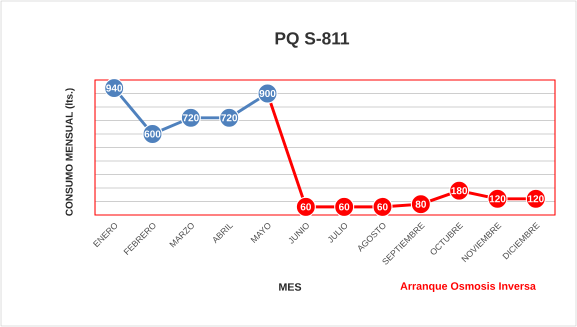 This screenshot has width=577, height=327. Describe the element at coordinates (70, 152) in the screenshot. I see `y-axis-title: CONSUMO MENSUAL (lts.)` at that location.